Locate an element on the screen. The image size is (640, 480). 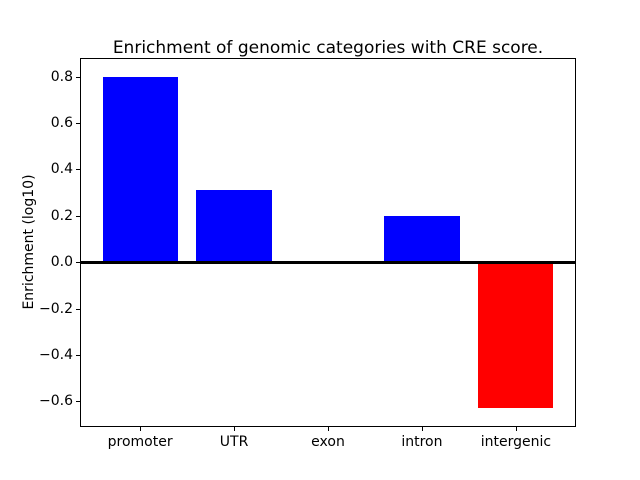
y-tick-label: 0.6 is located at coordinates (61, 122).